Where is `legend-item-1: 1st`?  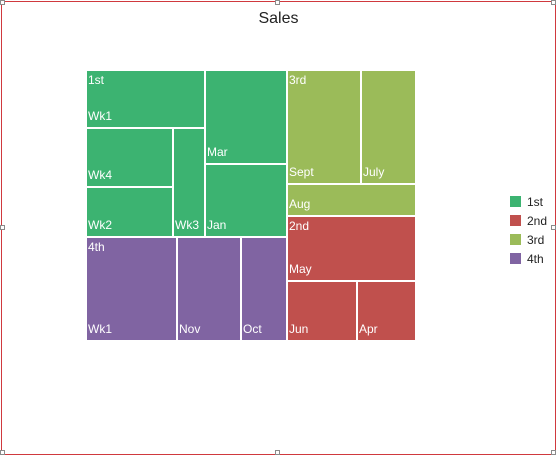
legend-item-1: 1st is located at coordinates (528, 201).